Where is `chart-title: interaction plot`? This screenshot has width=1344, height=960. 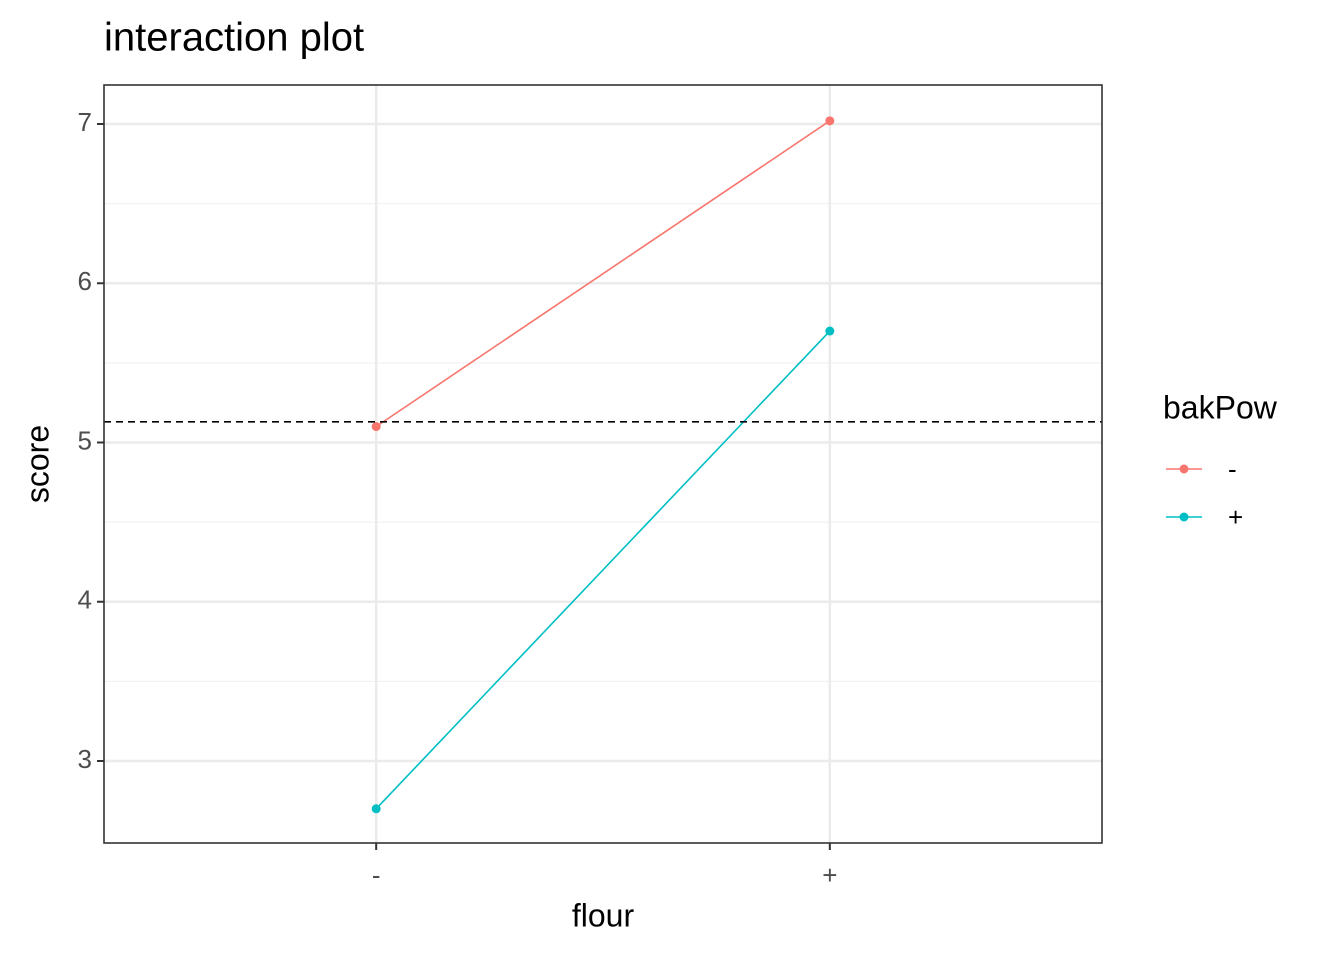
chart-title: interaction plot is located at coordinates (234, 38).